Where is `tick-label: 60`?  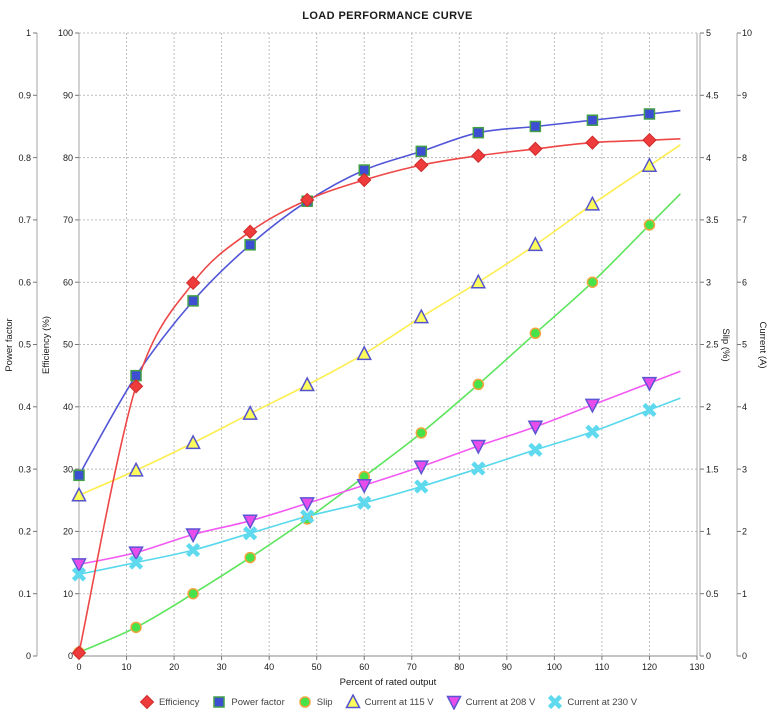
tick-label: 60 is located at coordinates (68, 282).